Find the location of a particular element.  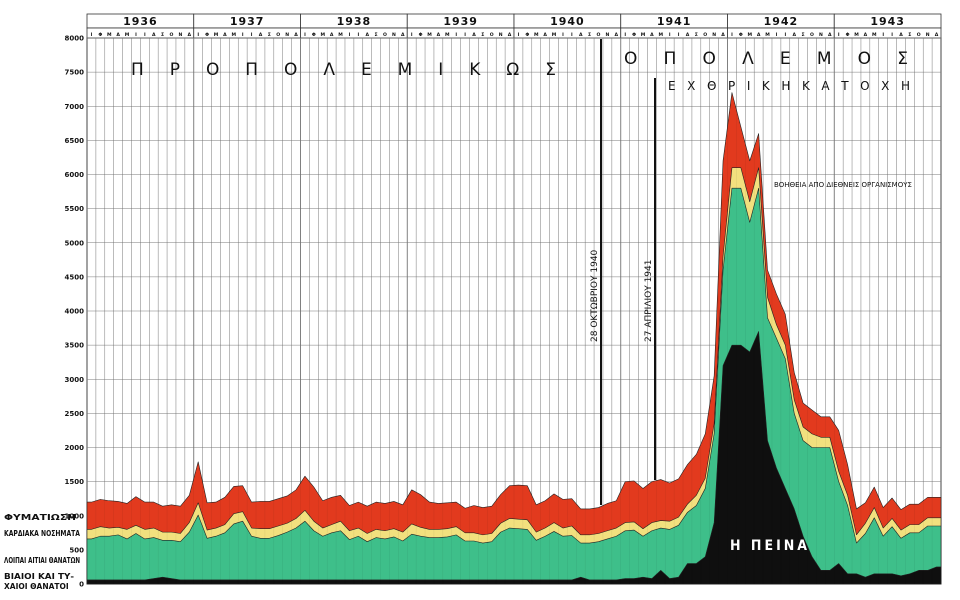

legend-label-other: ΛΟΙΠΑΙ ΑΙΤΙΑΙ ΘΑΝΑΤΩΝ is located at coordinates (42, 560).